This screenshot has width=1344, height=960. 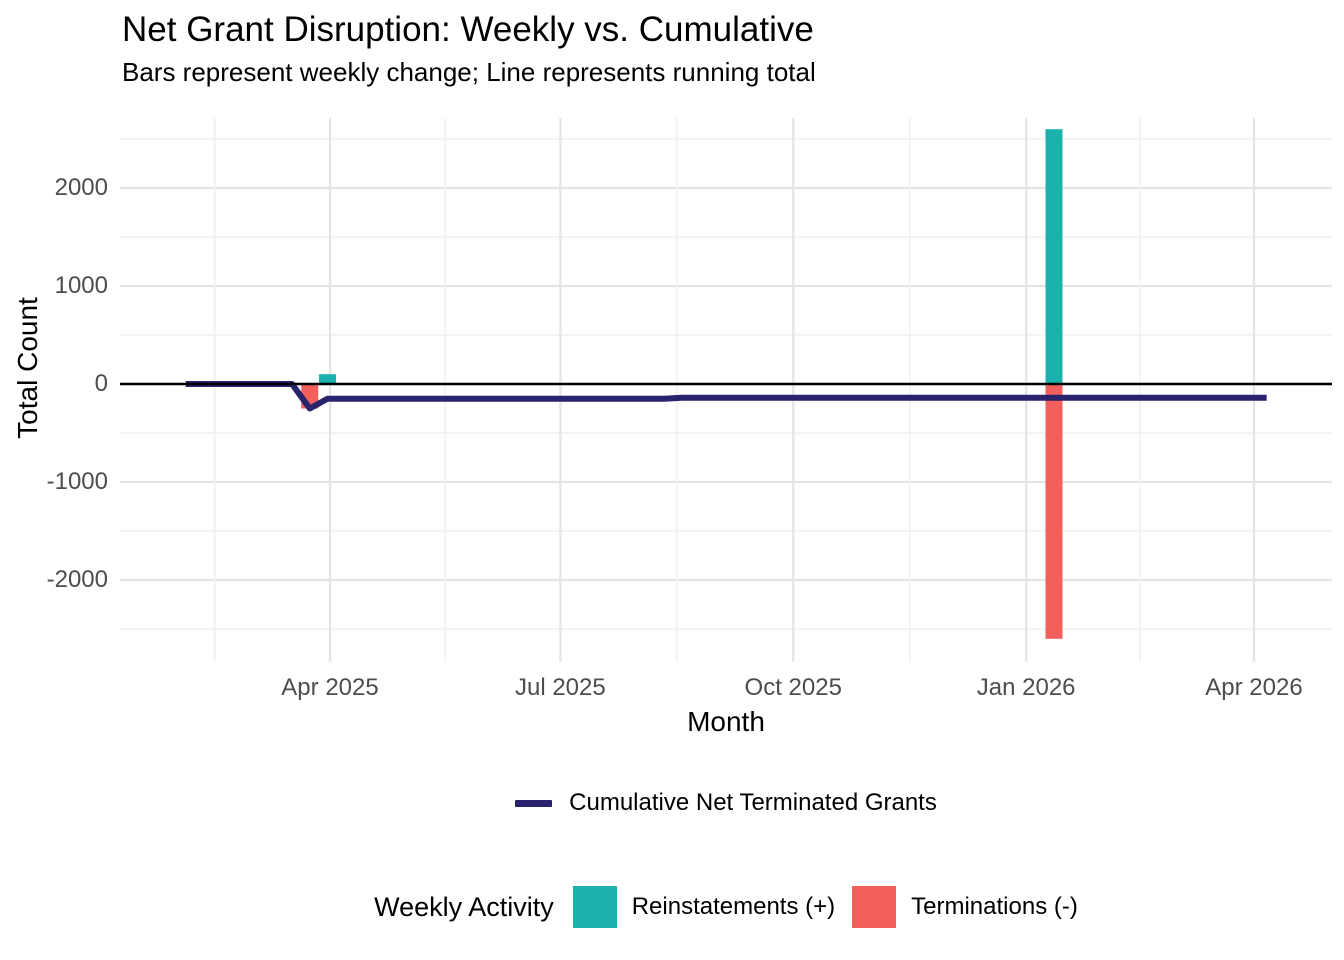 What do you see at coordinates (733, 906) in the screenshot?
I see `reinstatements-label: Reinstatements (+)` at bounding box center [733, 906].